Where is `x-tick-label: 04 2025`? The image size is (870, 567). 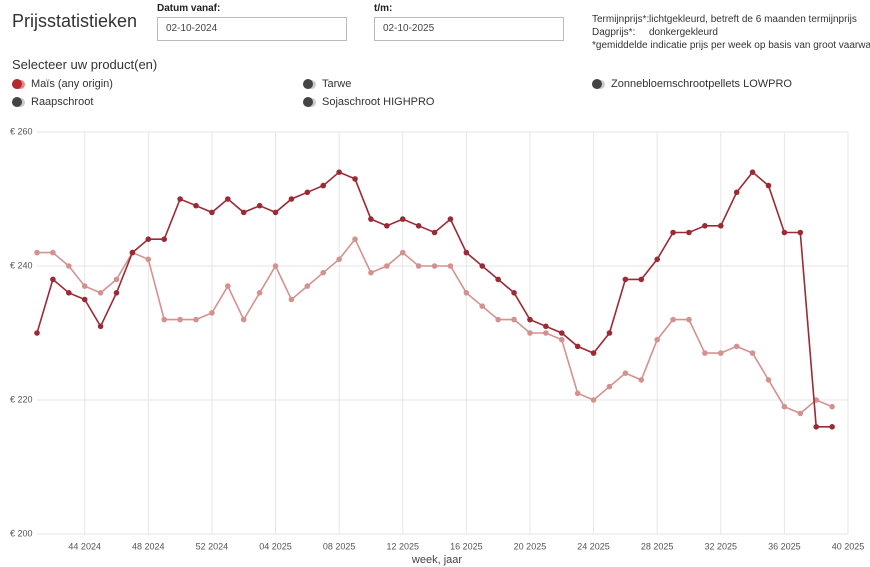 x-tick-label: 04 2025 is located at coordinates (275, 546).